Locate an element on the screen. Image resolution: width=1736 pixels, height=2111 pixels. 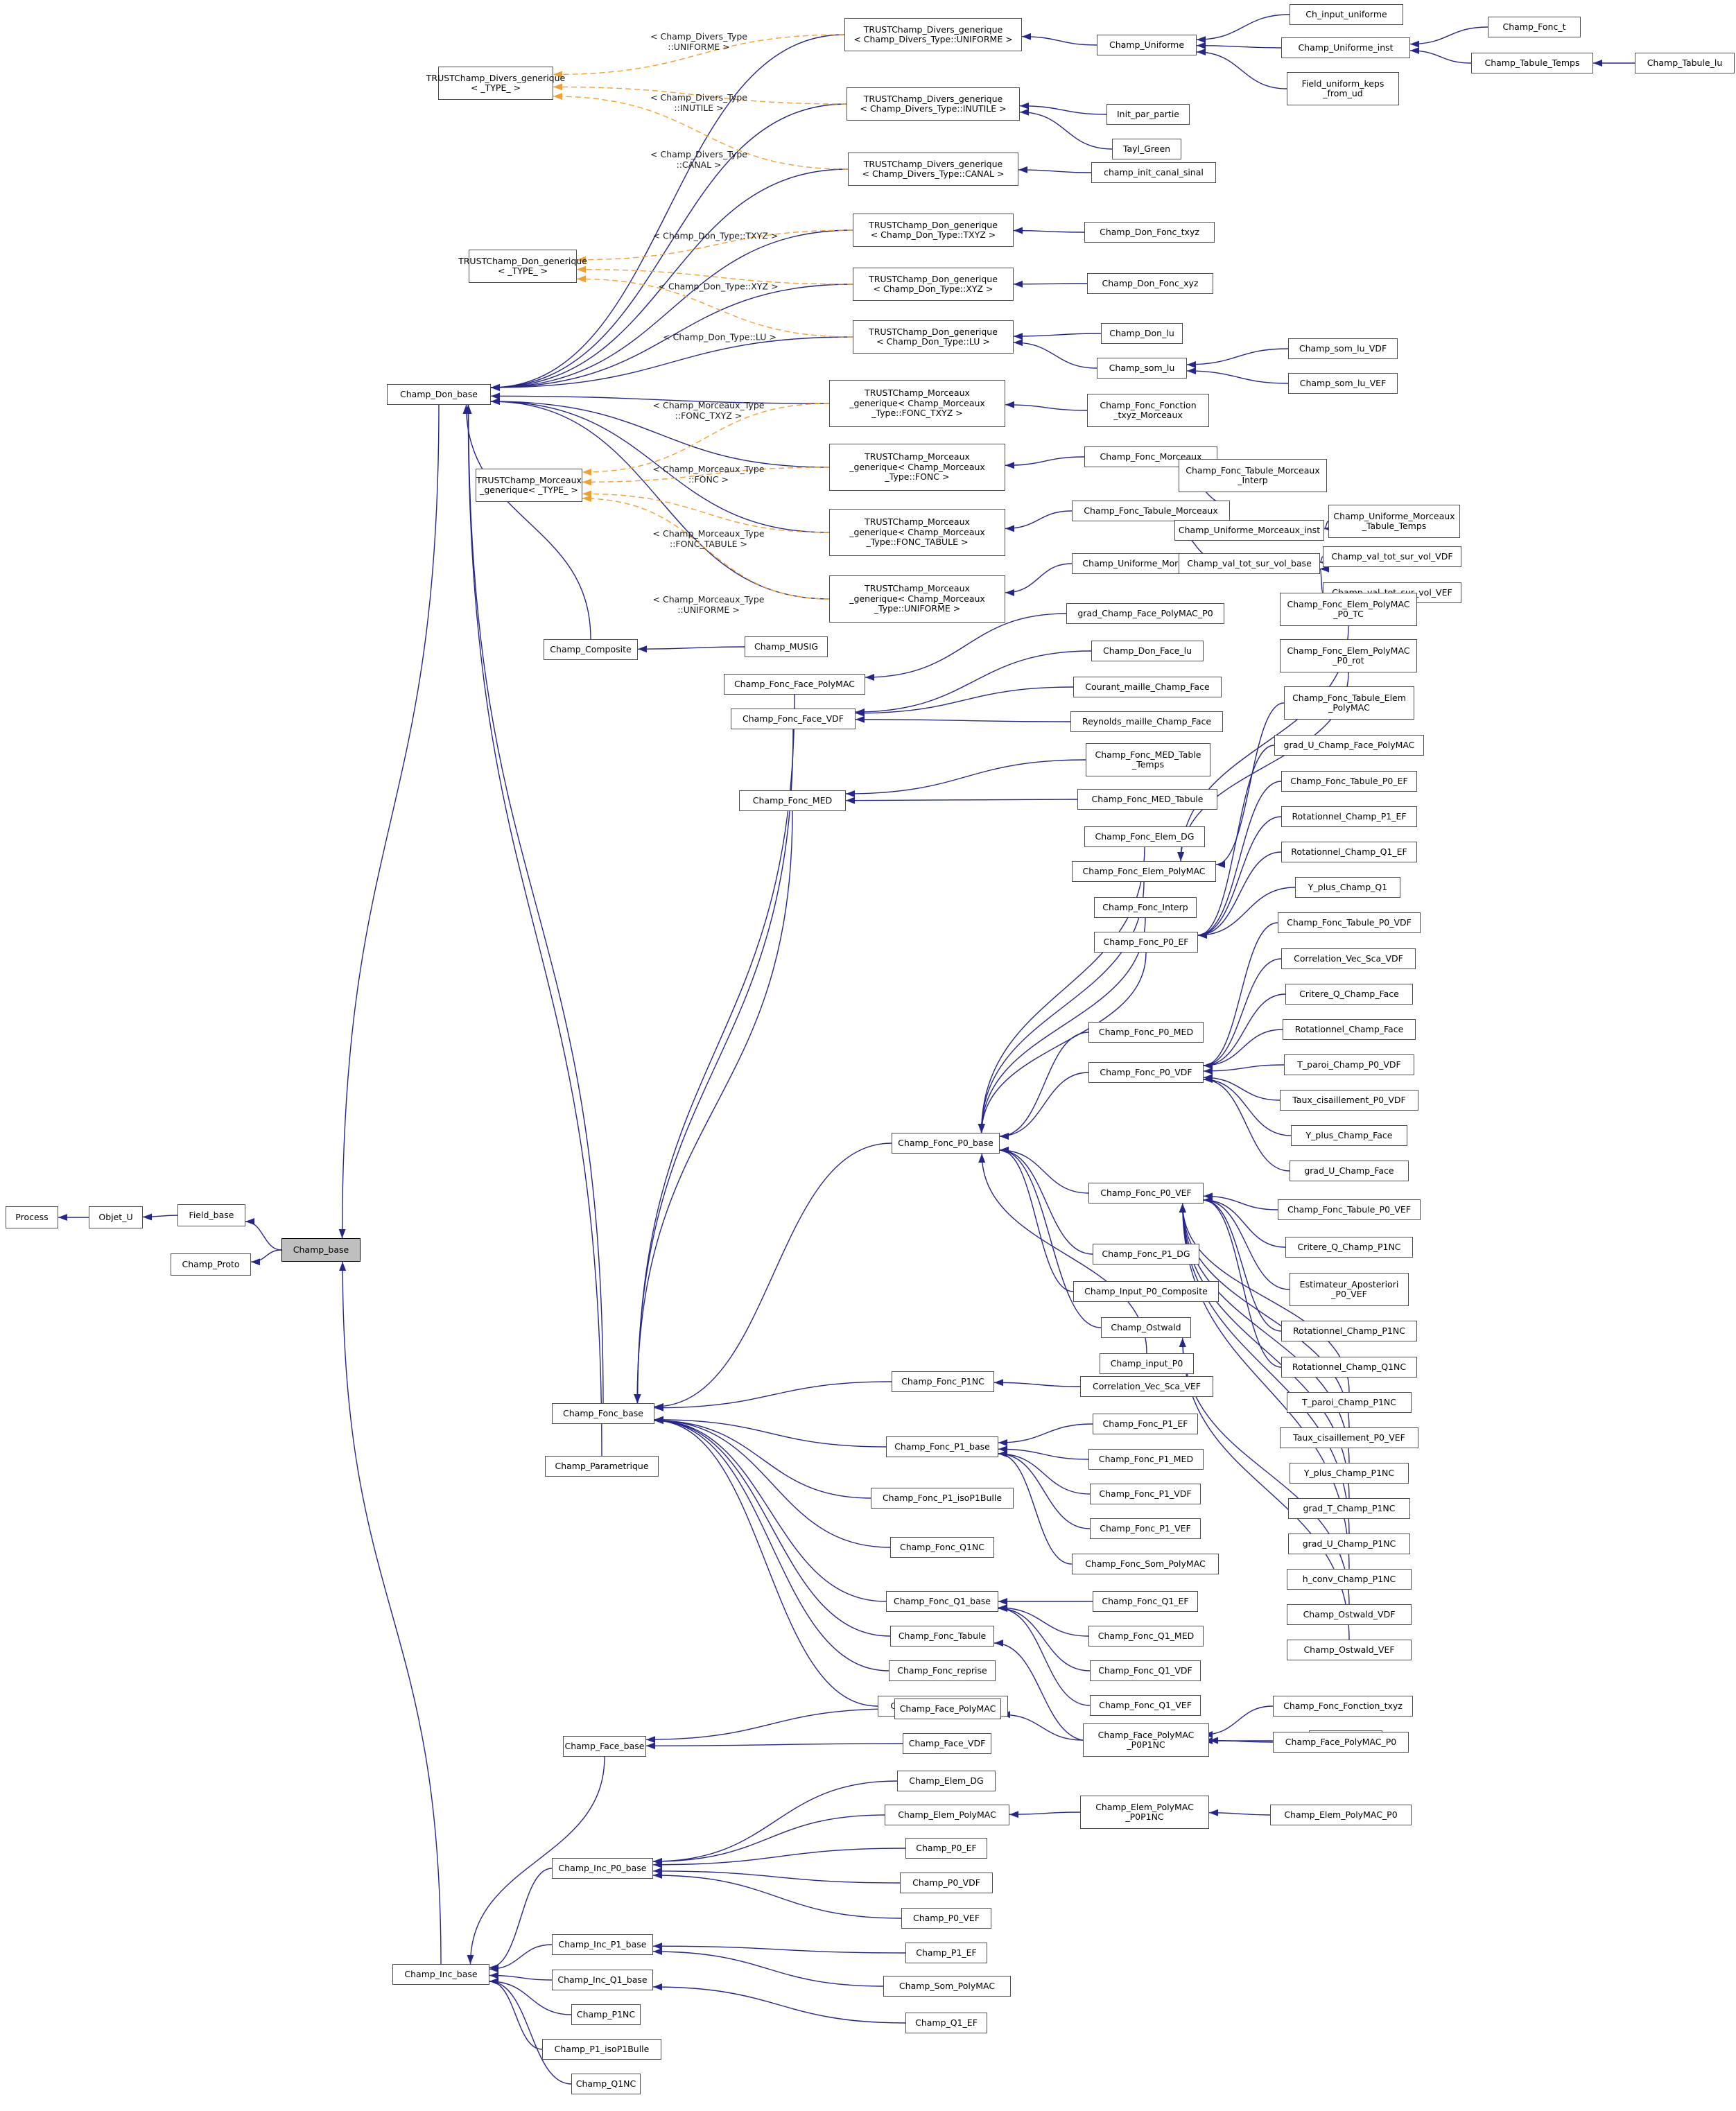
class-node-y_plus_champ_p1nc: Y_plus_Champ_P1NC is located at coordinates (1349, 1473).